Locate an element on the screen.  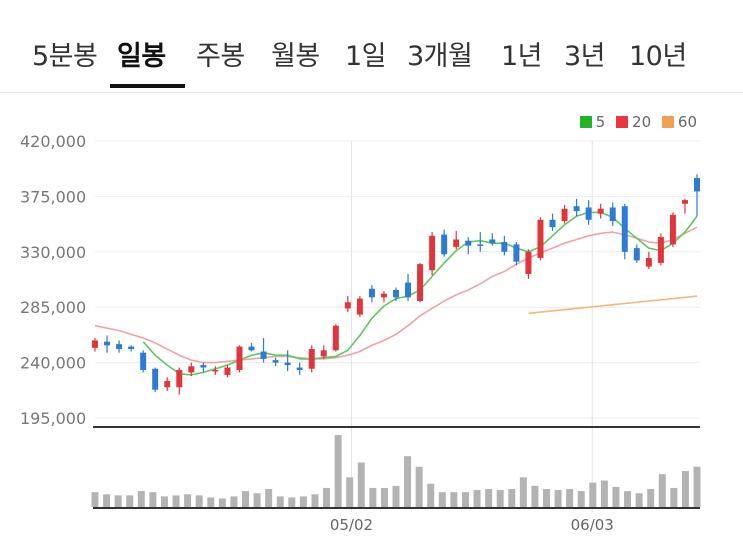
legend-item-ma20: 20 is located at coordinates (633, 122).